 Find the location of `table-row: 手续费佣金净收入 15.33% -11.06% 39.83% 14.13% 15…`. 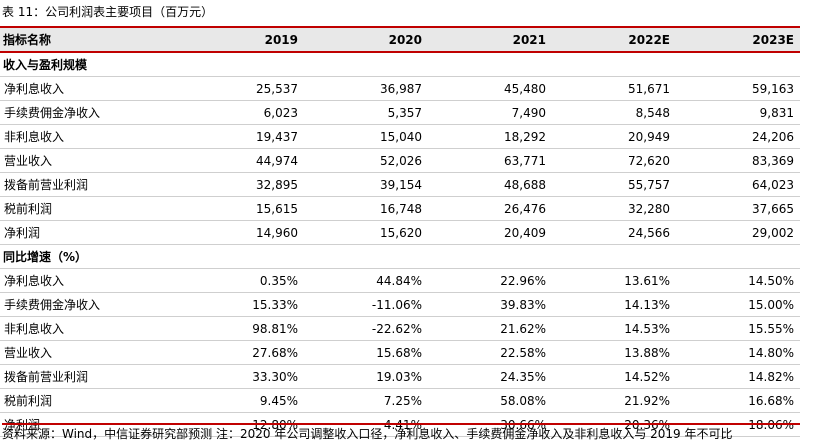

table-row: 手续费佣金净收入 15.33% -11.06% 39.83% 14.13% 15… is located at coordinates (400, 304).